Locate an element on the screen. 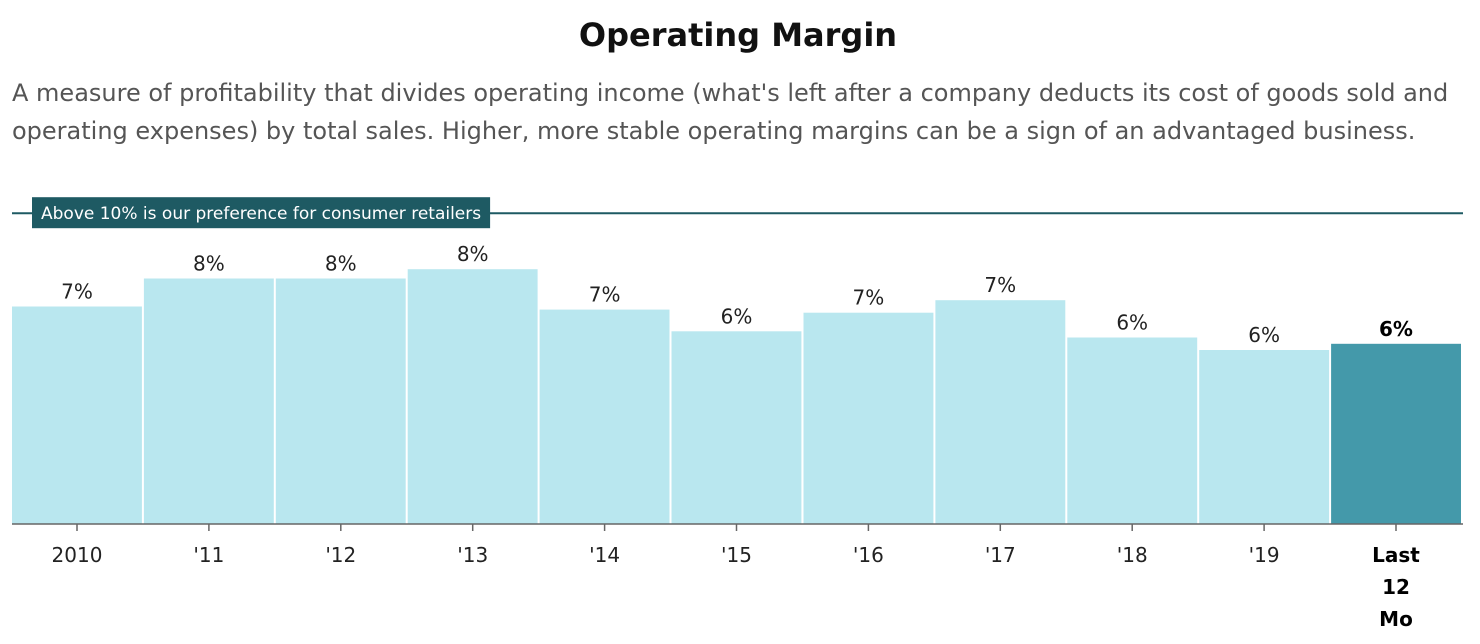 The image size is (1480, 644). chart-title: Operating Margin is located at coordinates (738, 35).